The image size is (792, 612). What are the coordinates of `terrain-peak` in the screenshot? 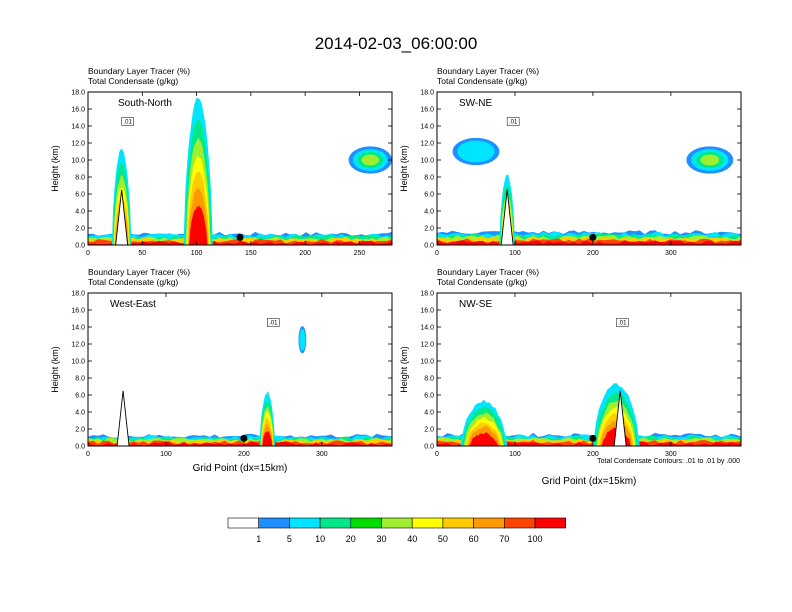 It's located at (620, 418).